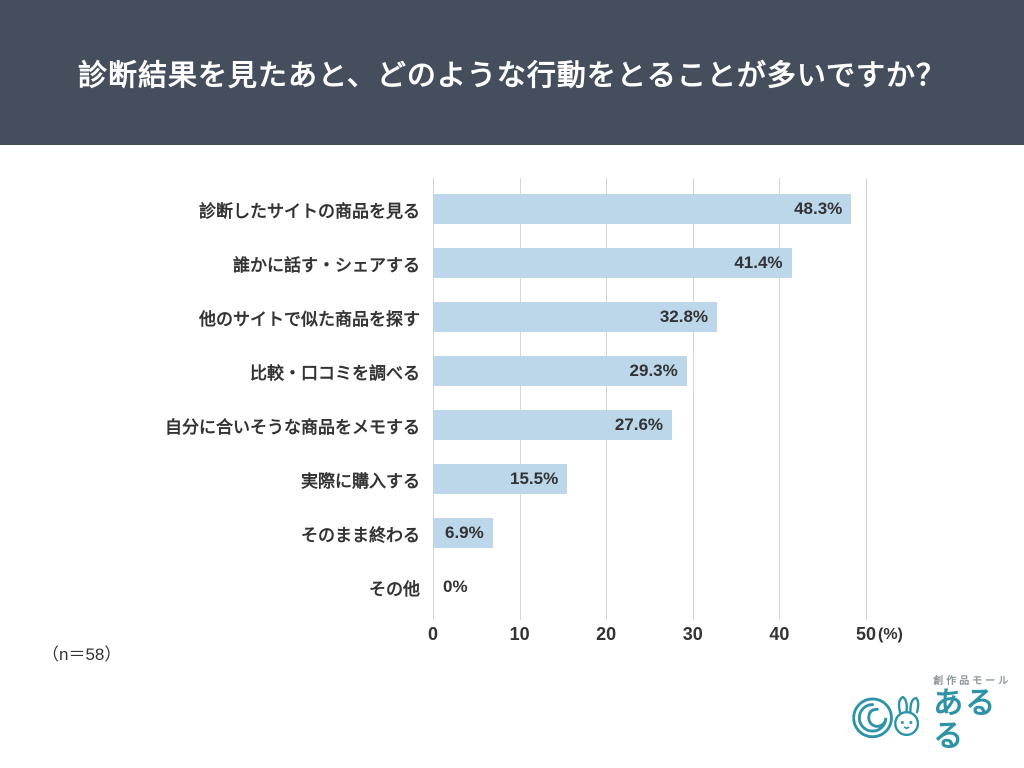  I want to click on bar-track: 15.5%, so click(649, 479).